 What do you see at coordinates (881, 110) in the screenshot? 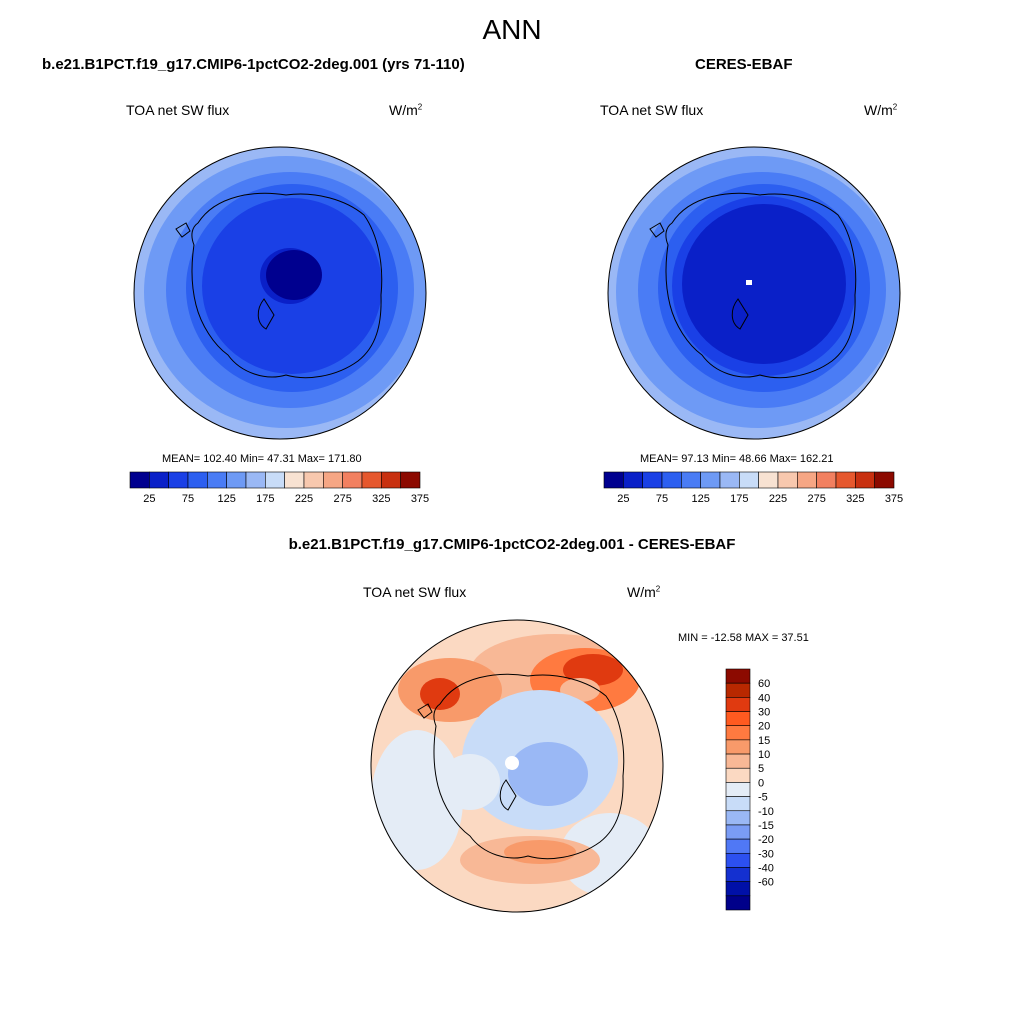
I see `obs-units-label: W/m2` at bounding box center [881, 110].